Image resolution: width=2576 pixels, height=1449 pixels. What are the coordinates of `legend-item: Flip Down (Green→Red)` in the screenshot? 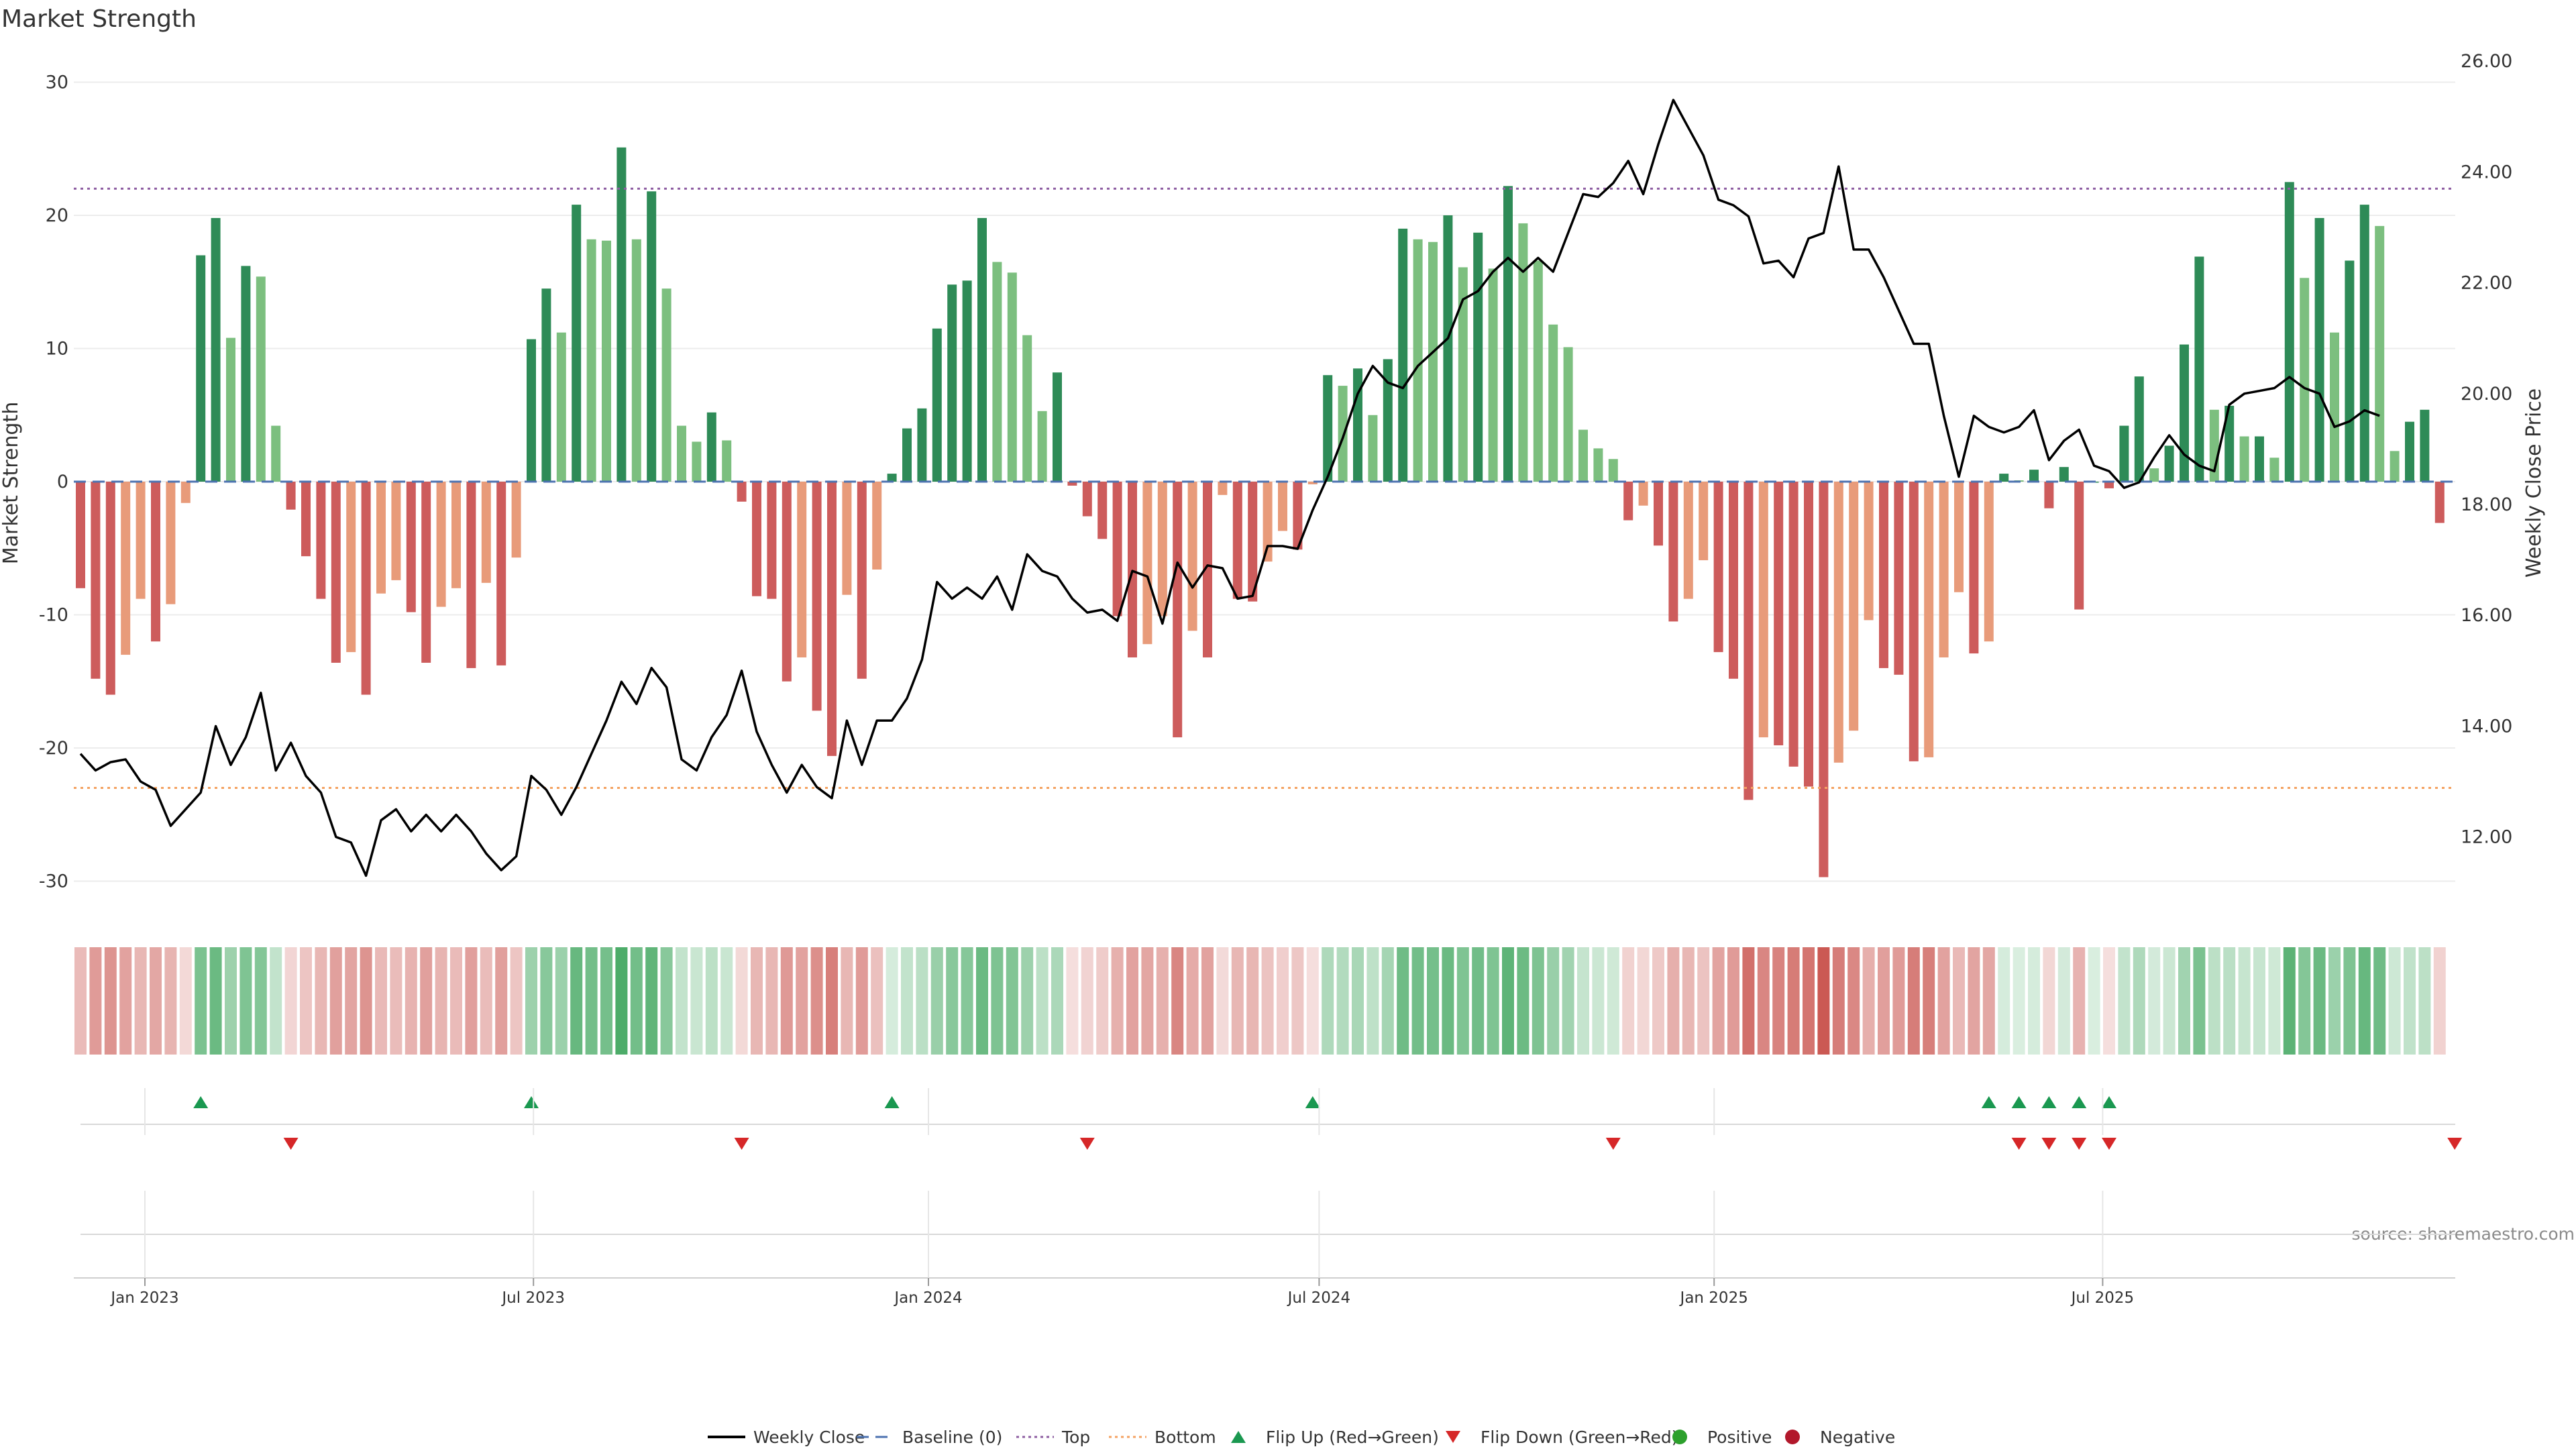 It's located at (1562, 1437).